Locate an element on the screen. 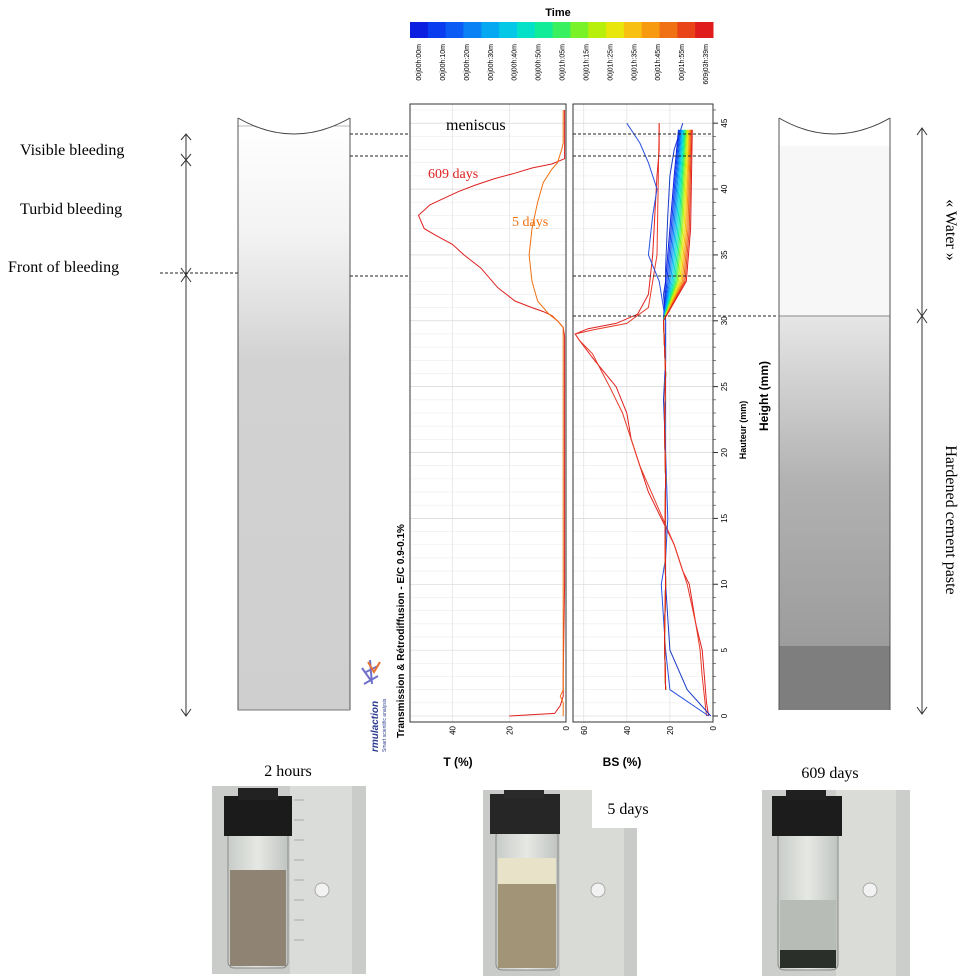  colorbar-tick-label: 00j00h:50m is located at coordinates (539, 62).